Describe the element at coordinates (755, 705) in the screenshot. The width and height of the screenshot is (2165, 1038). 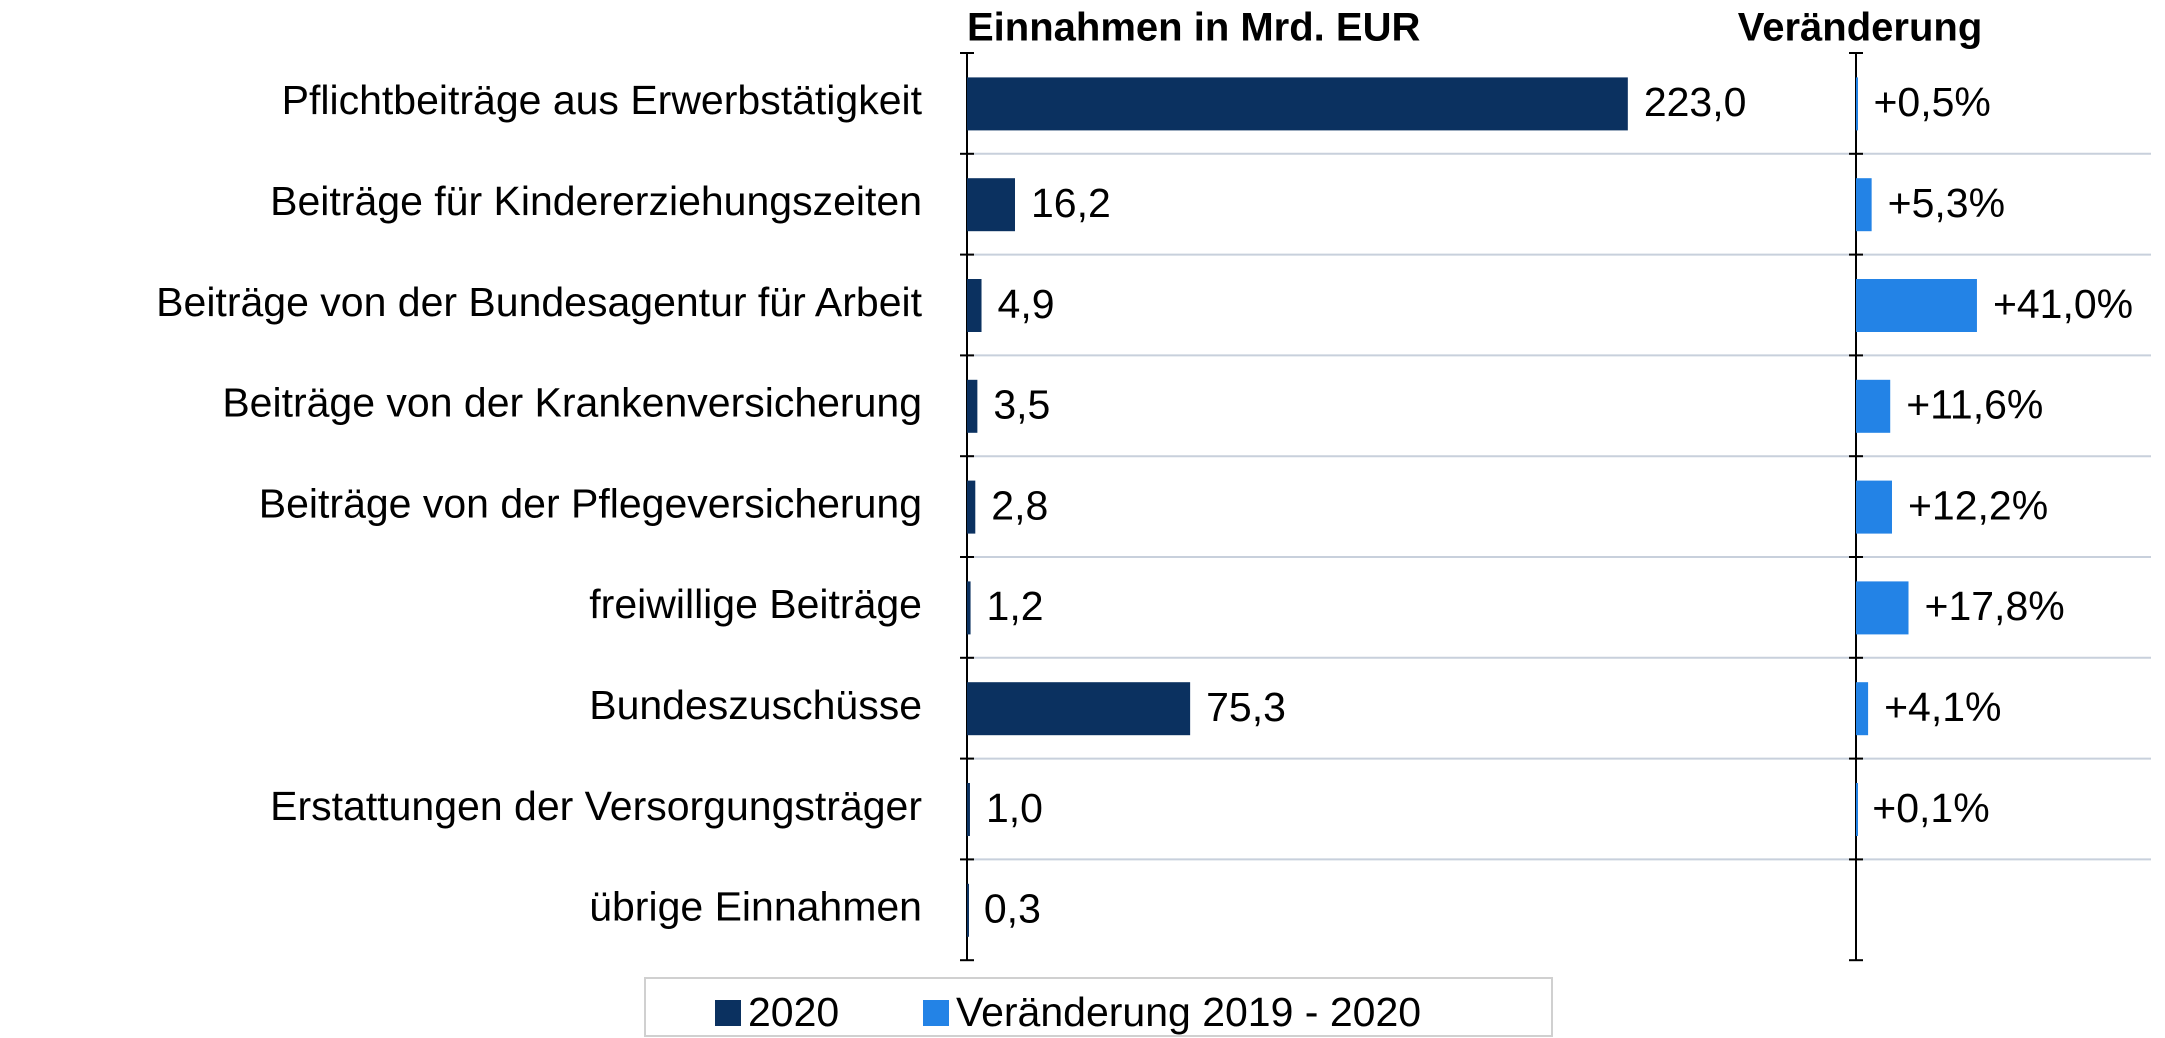
I see `category-label: Bundeszuschüsse` at that location.